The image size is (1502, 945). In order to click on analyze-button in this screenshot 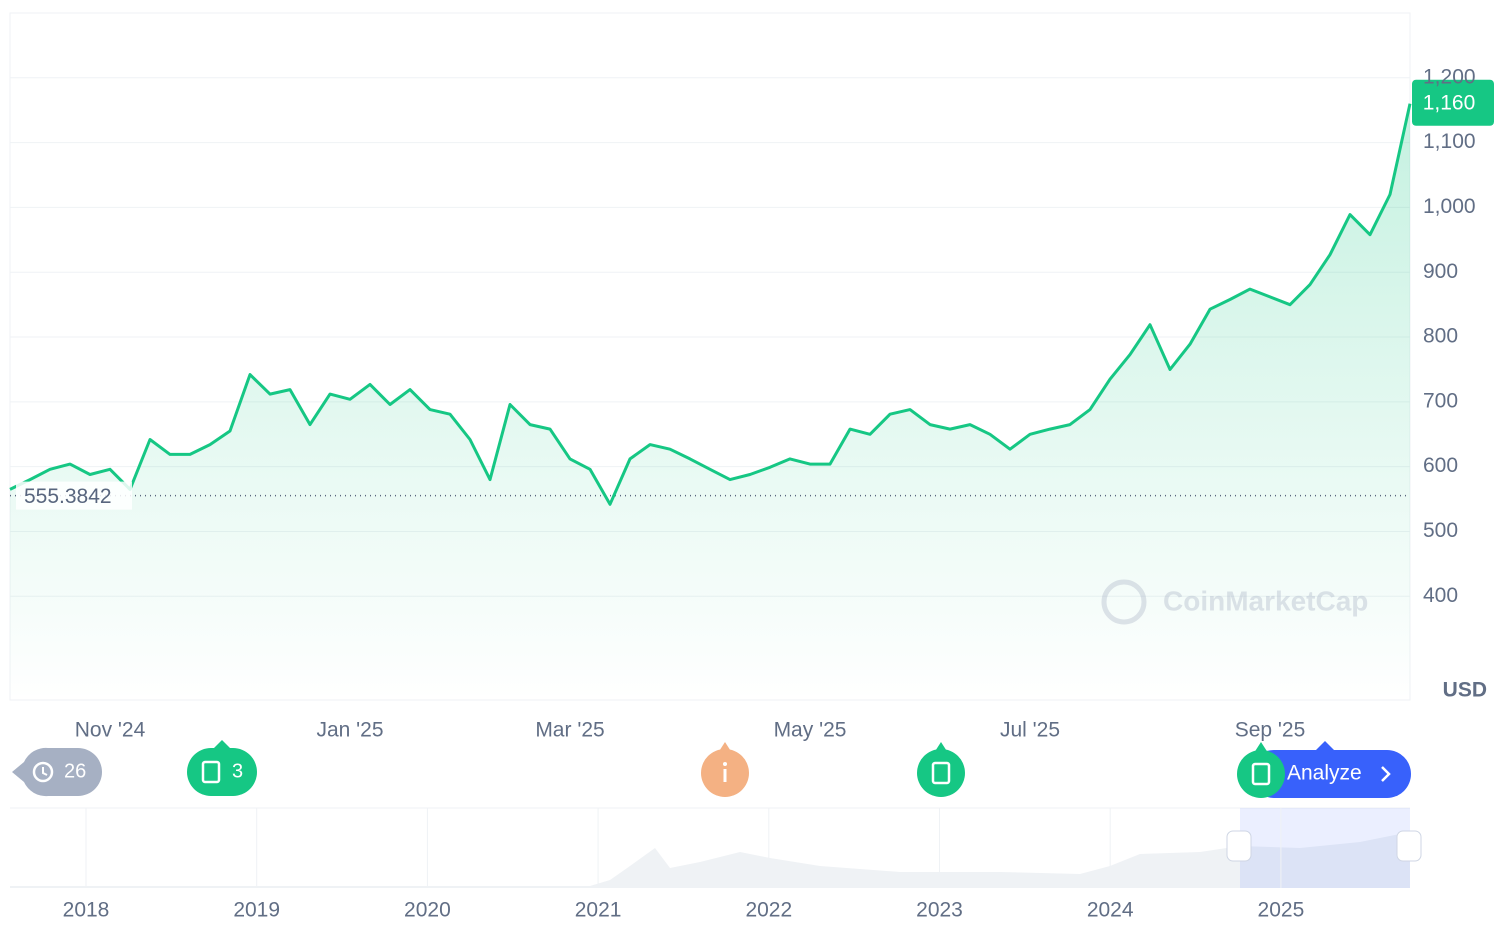, I will do `click(1330, 774)`.